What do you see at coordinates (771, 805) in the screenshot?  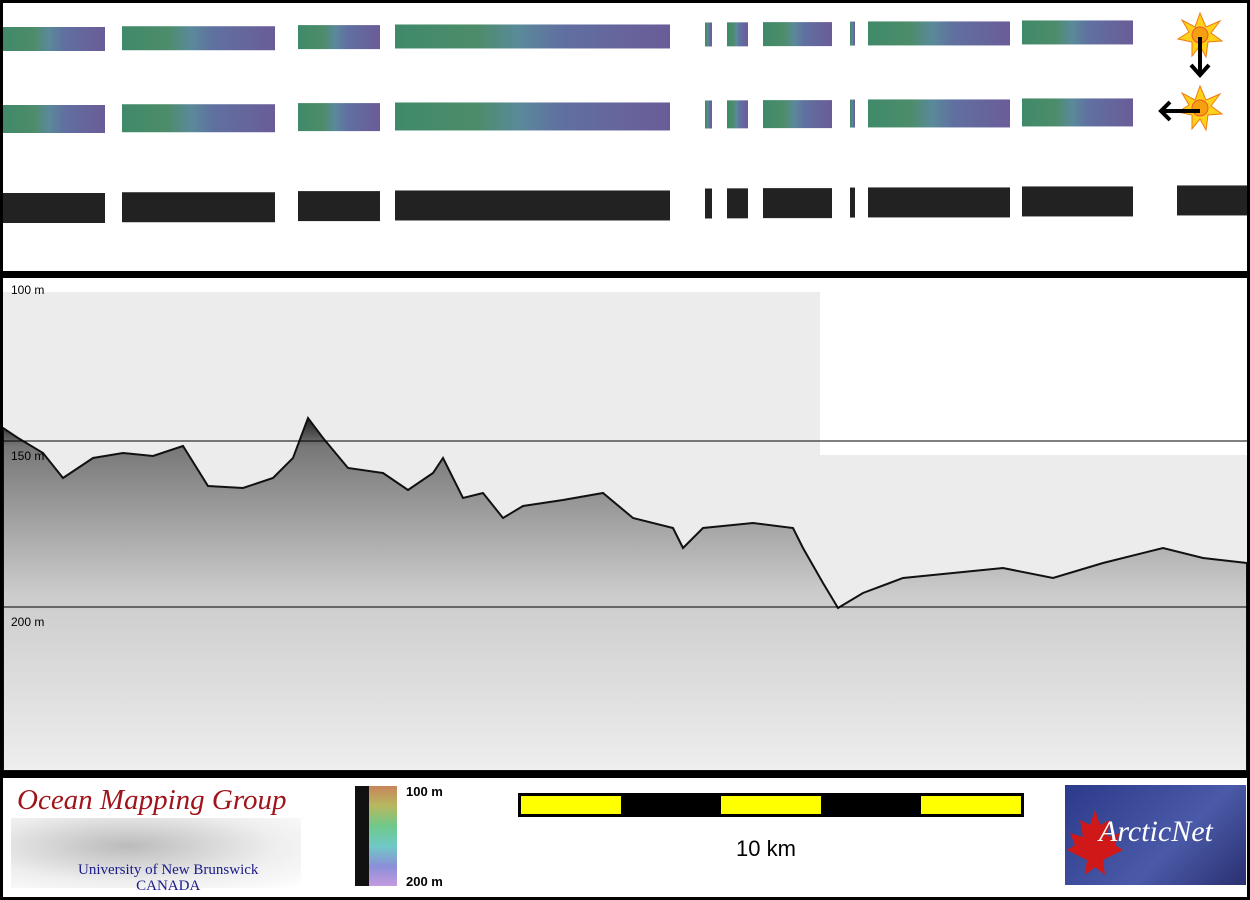 I see `scale-bar` at bounding box center [771, 805].